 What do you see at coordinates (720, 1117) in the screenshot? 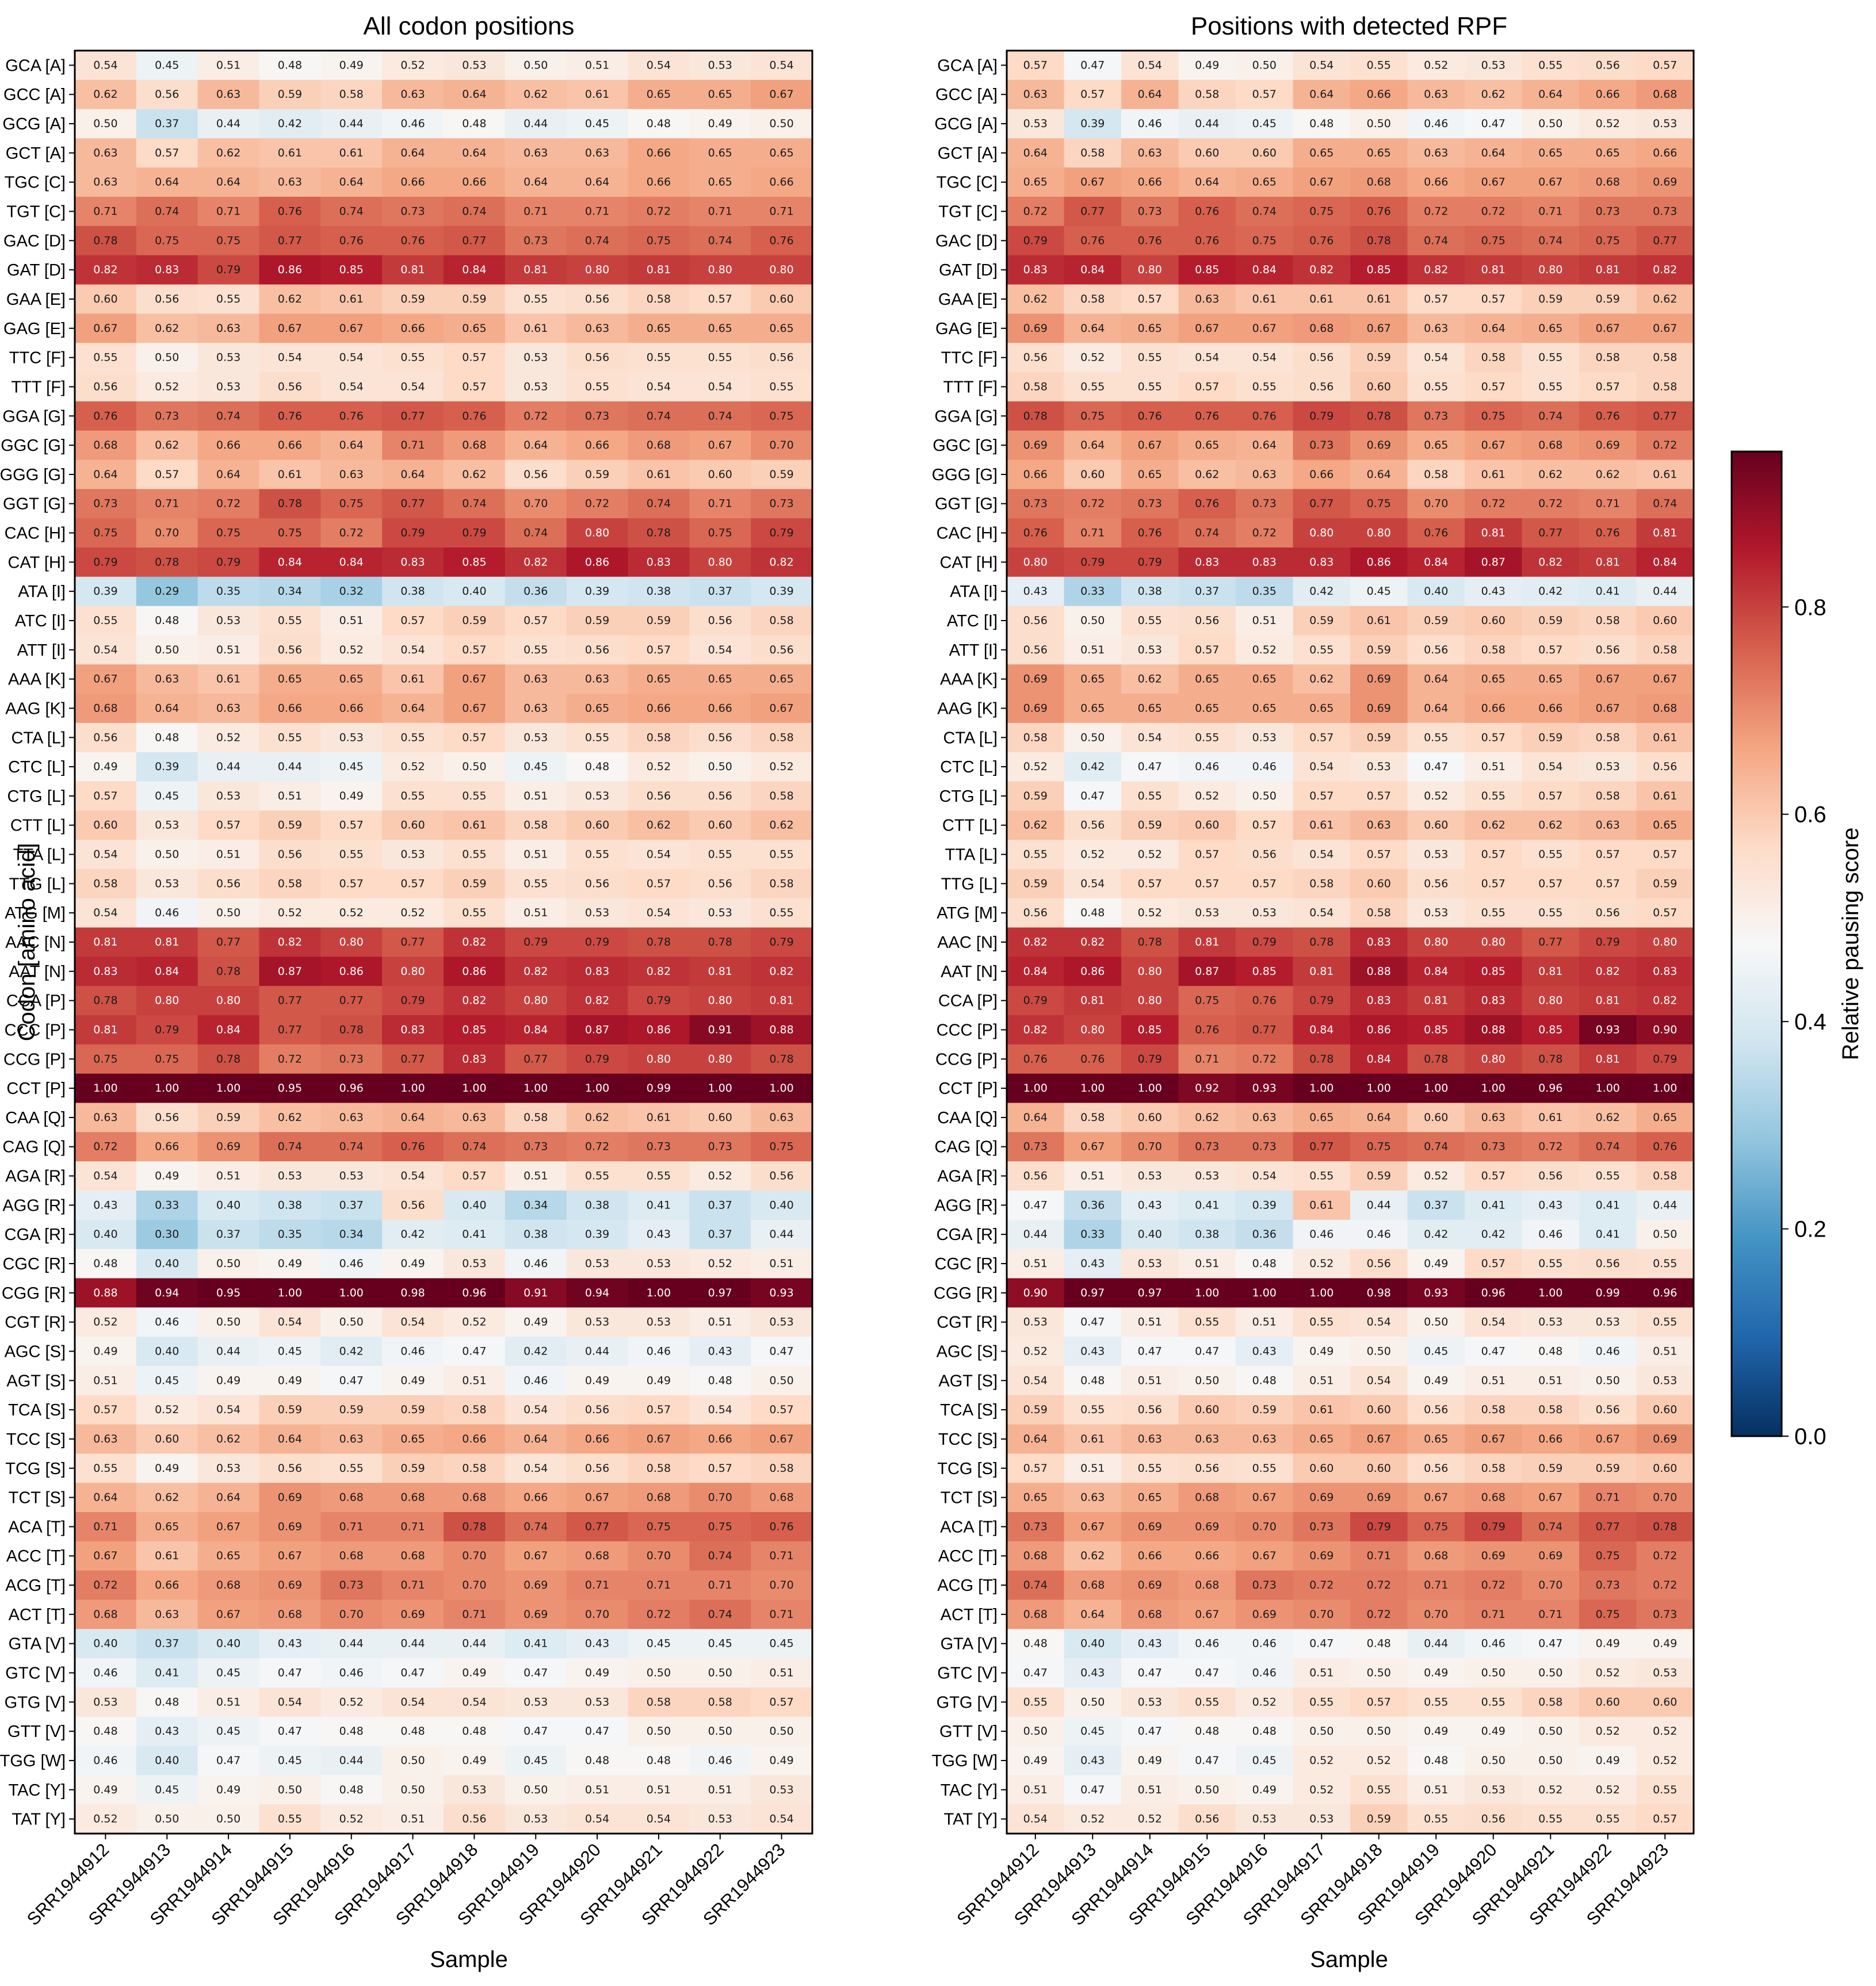
I see `cell-value-label: 0.60` at bounding box center [720, 1117].